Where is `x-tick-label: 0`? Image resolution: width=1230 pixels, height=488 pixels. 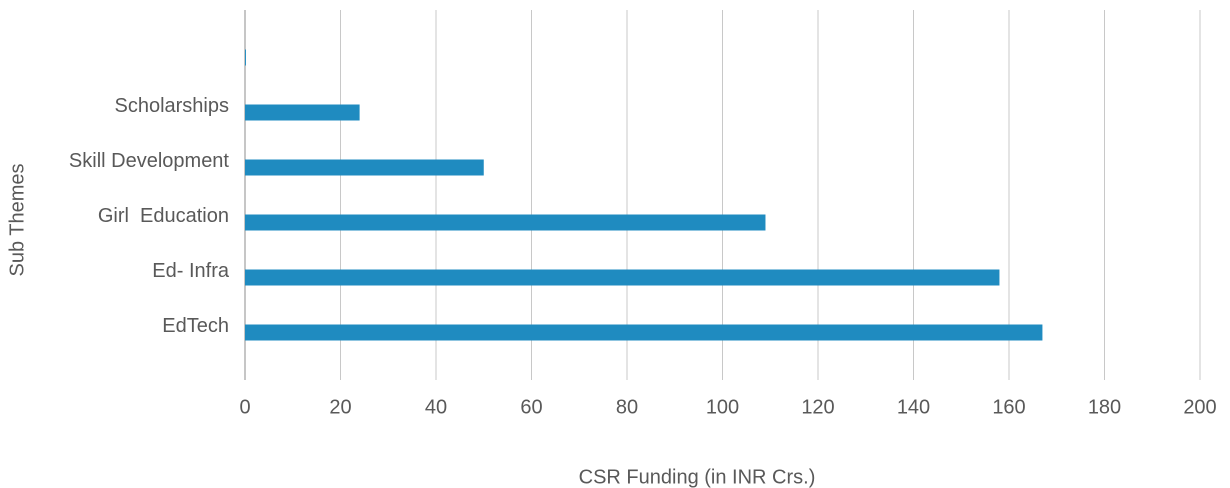
x-tick-label: 0 is located at coordinates (244, 407).